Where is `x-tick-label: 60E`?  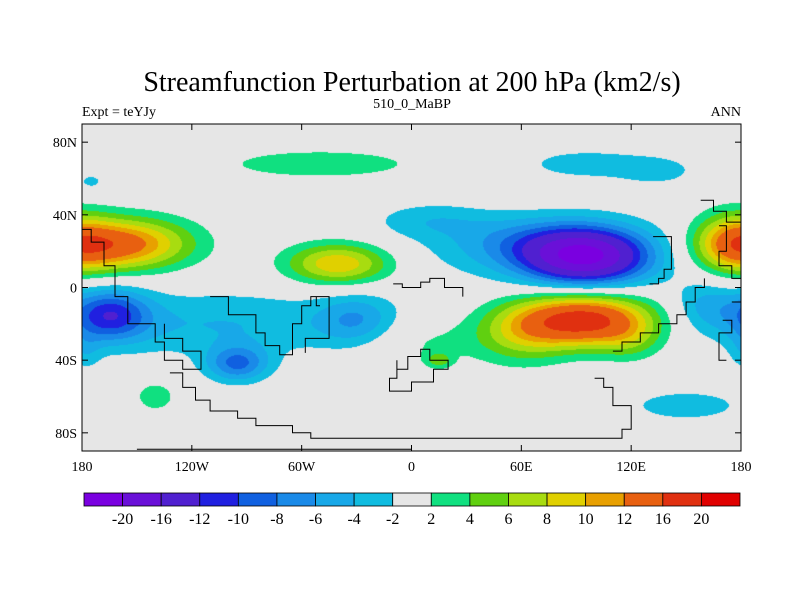 x-tick-label: 60E is located at coordinates (521, 467).